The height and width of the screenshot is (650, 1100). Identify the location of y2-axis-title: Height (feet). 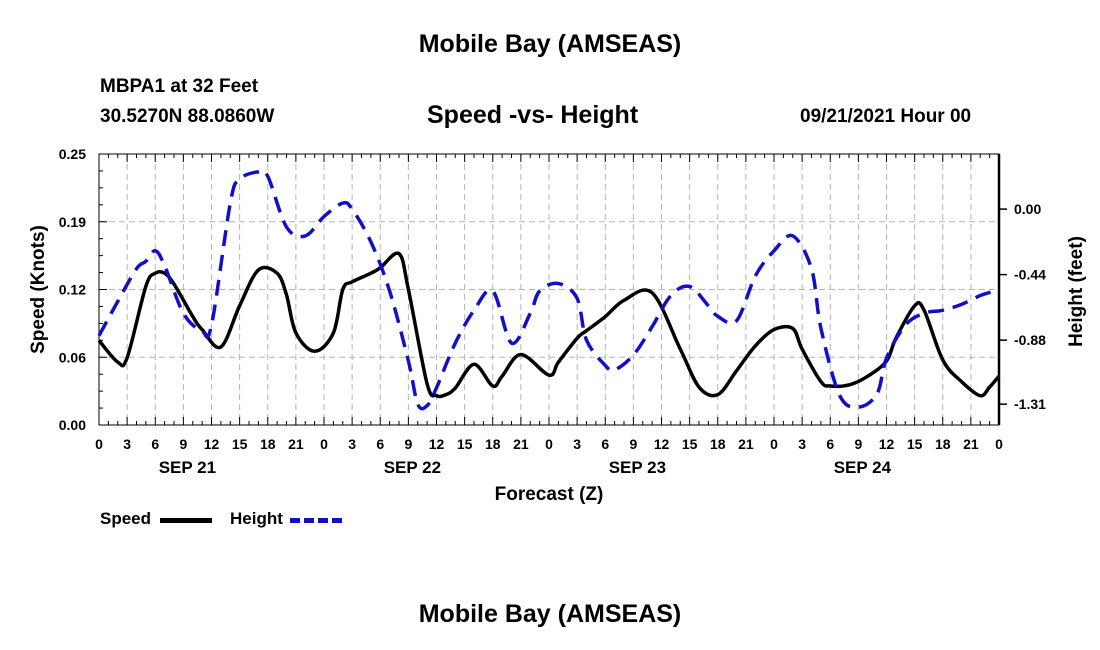
(1076, 291).